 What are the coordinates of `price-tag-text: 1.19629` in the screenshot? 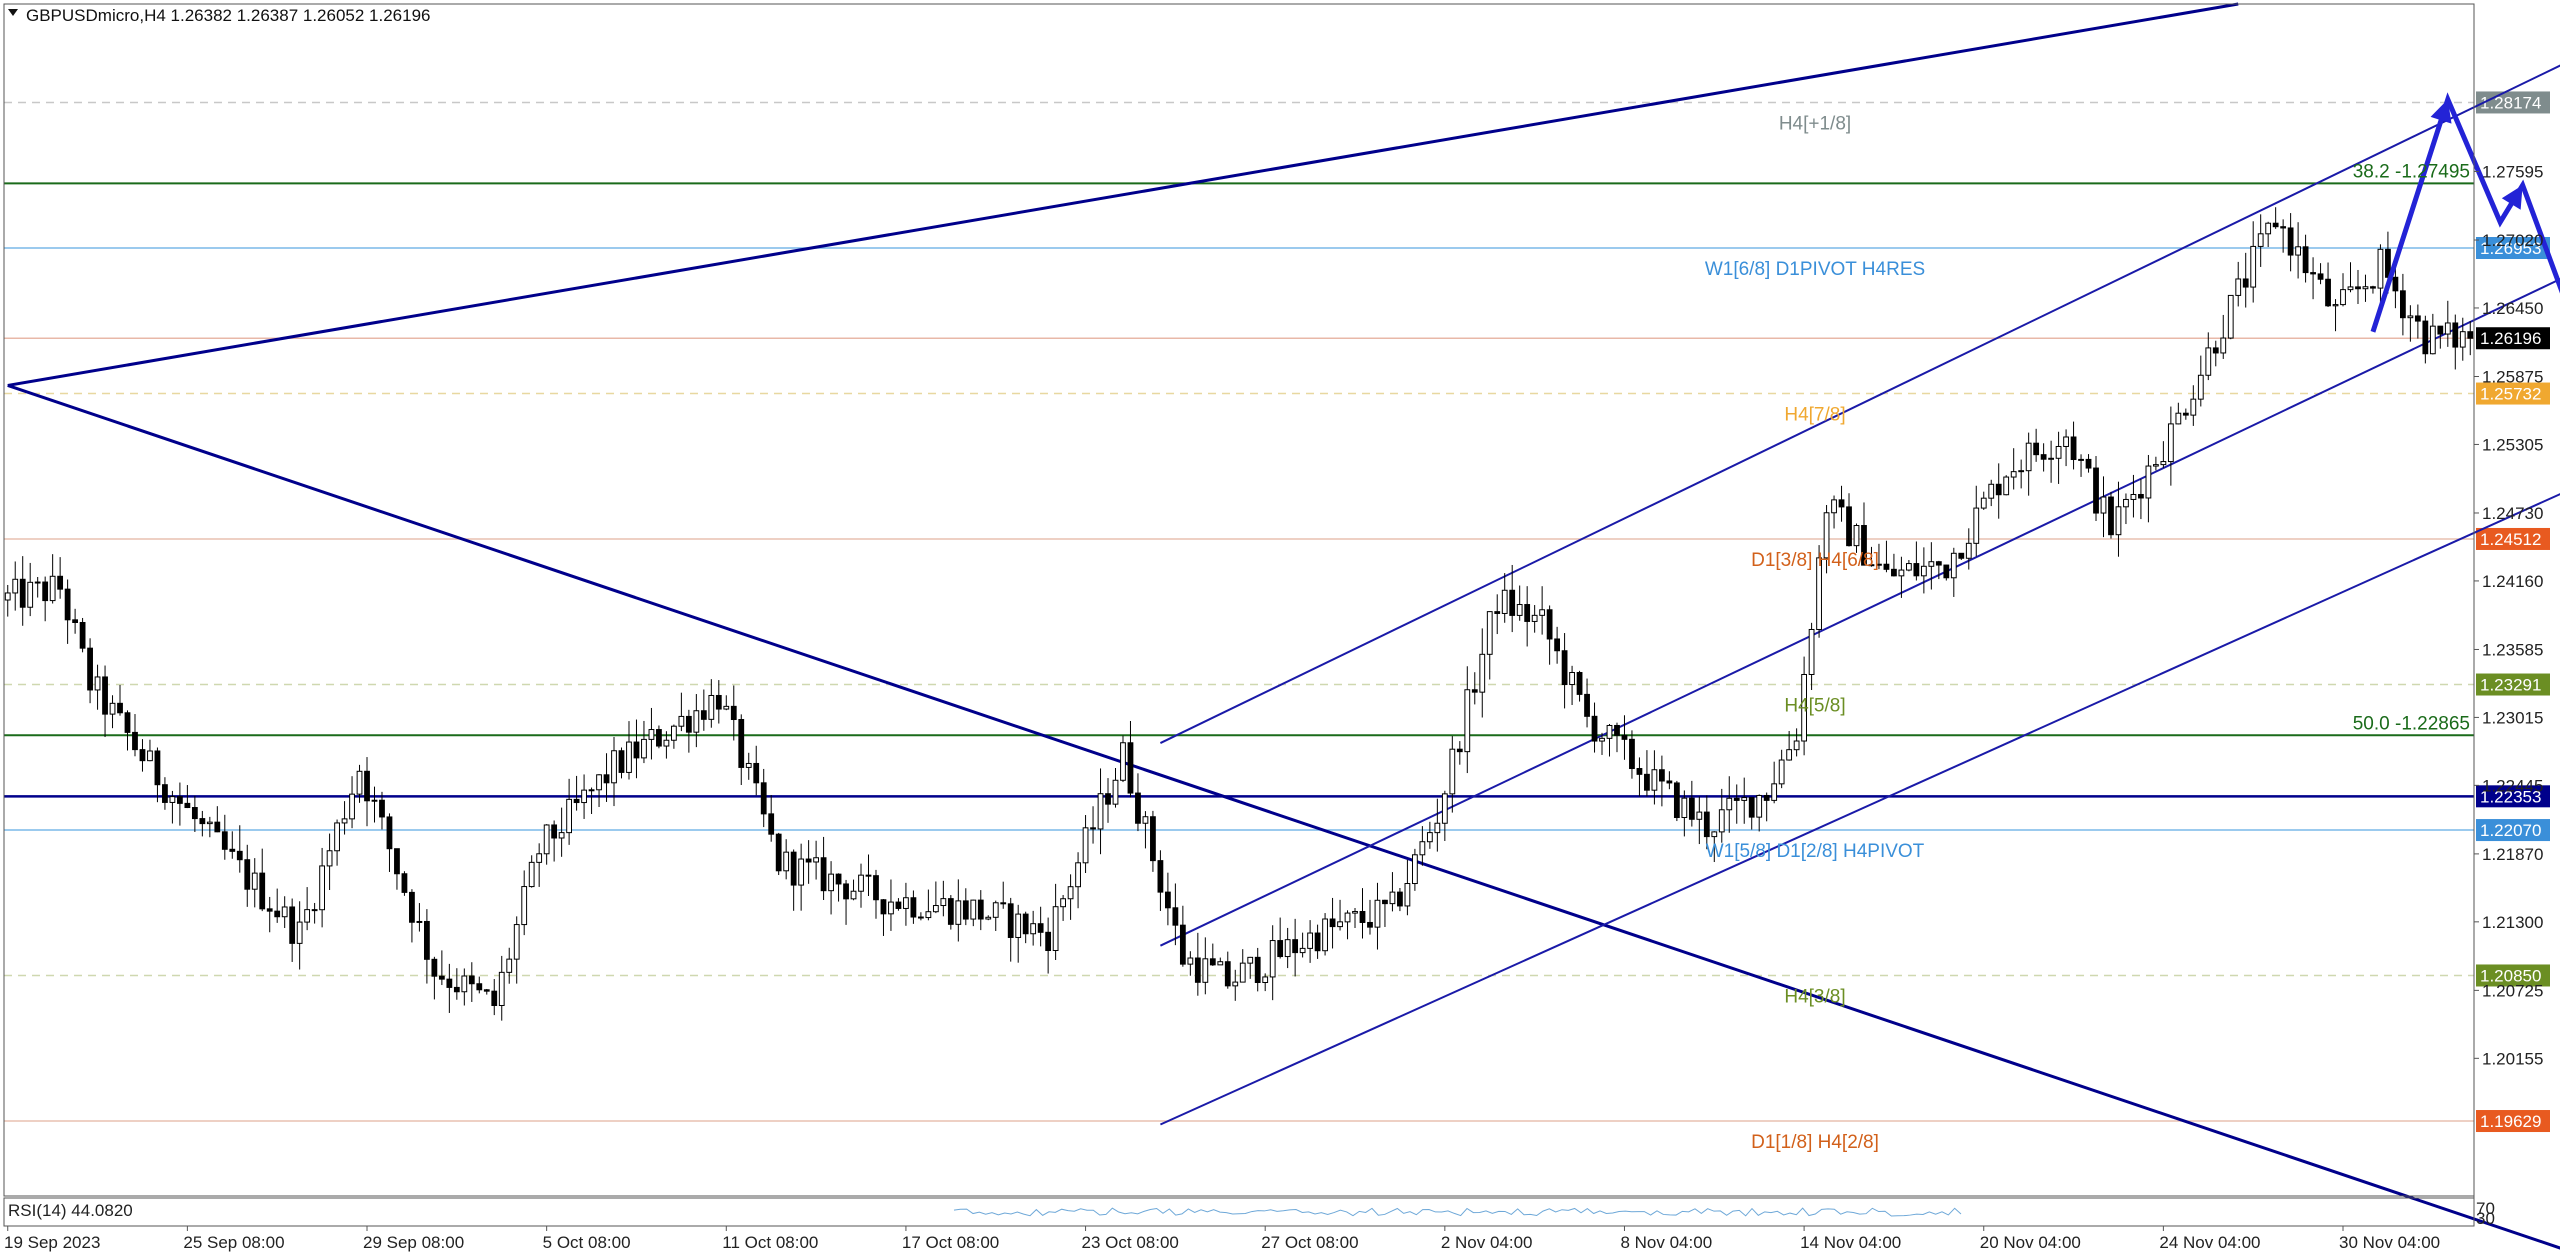 It's located at (2510, 1121).